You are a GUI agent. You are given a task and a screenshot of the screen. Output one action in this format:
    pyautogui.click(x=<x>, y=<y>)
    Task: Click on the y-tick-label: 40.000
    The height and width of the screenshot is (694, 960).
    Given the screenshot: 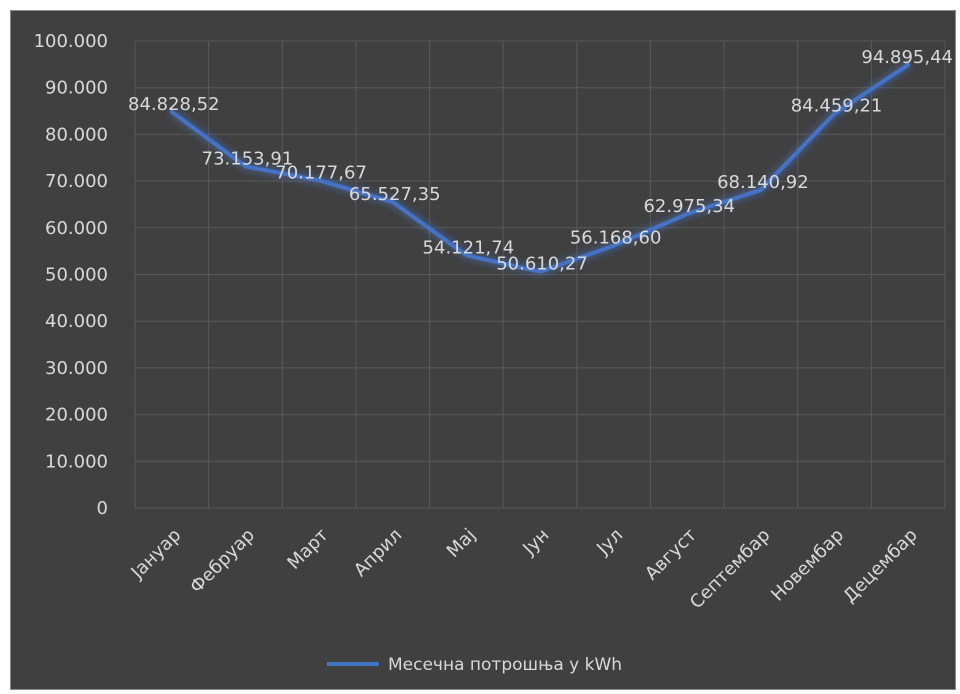 What is the action you would take?
    pyautogui.click(x=76, y=321)
    